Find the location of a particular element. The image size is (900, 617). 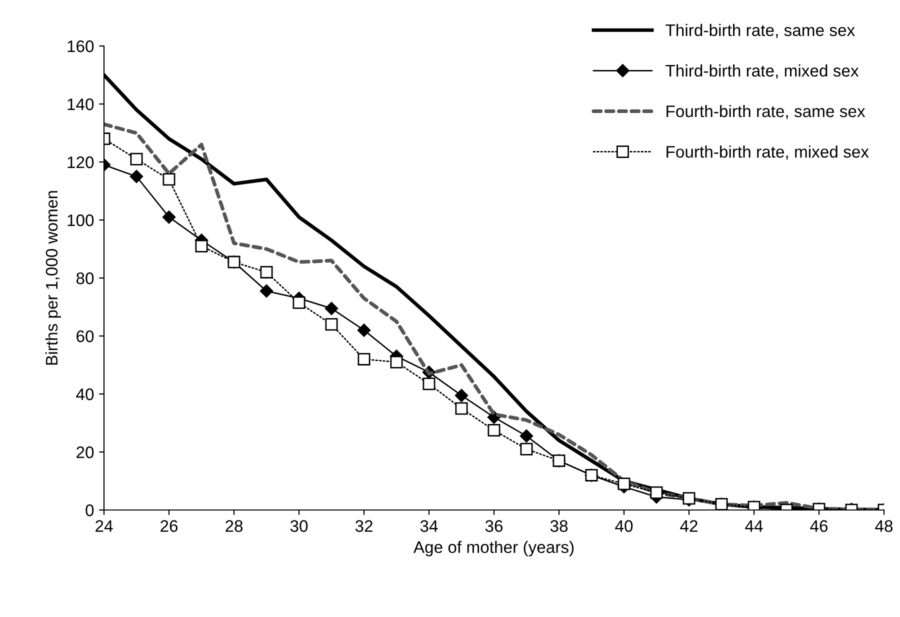

y-tick-label: 20 is located at coordinates (85, 452).